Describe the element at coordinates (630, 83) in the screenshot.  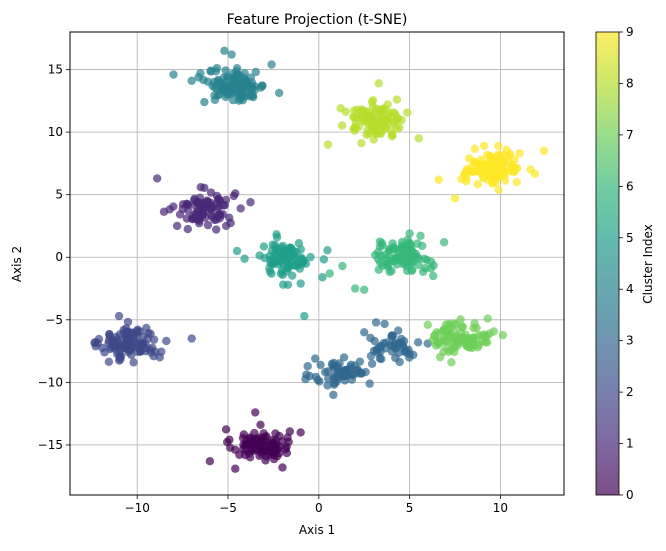
I see `colorbar-tick-label: 8` at that location.